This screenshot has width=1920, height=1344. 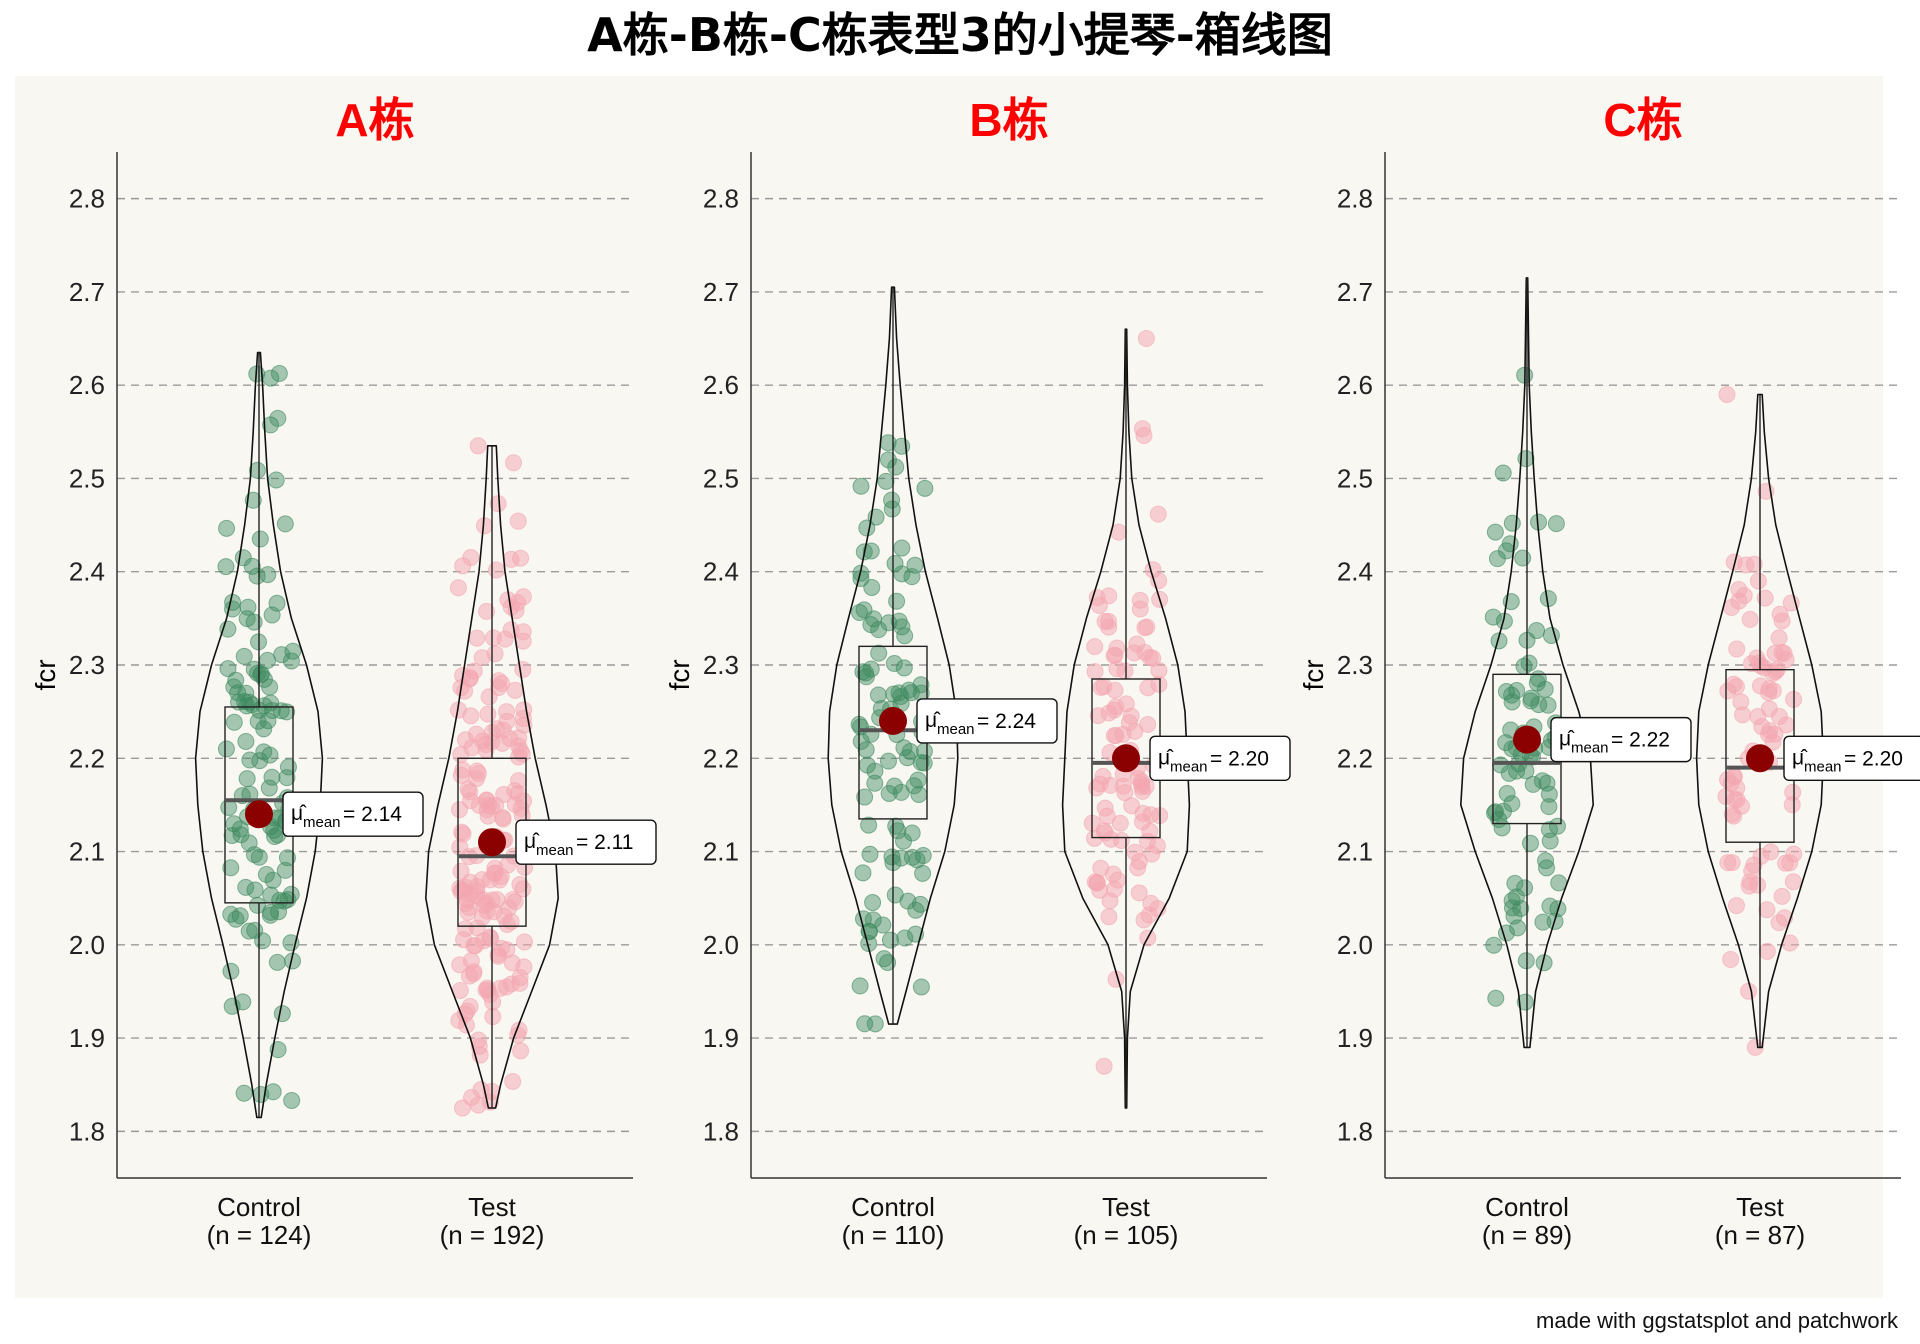 What do you see at coordinates (721, 1131) in the screenshot?
I see `y-tick-label: 1.8` at bounding box center [721, 1131].